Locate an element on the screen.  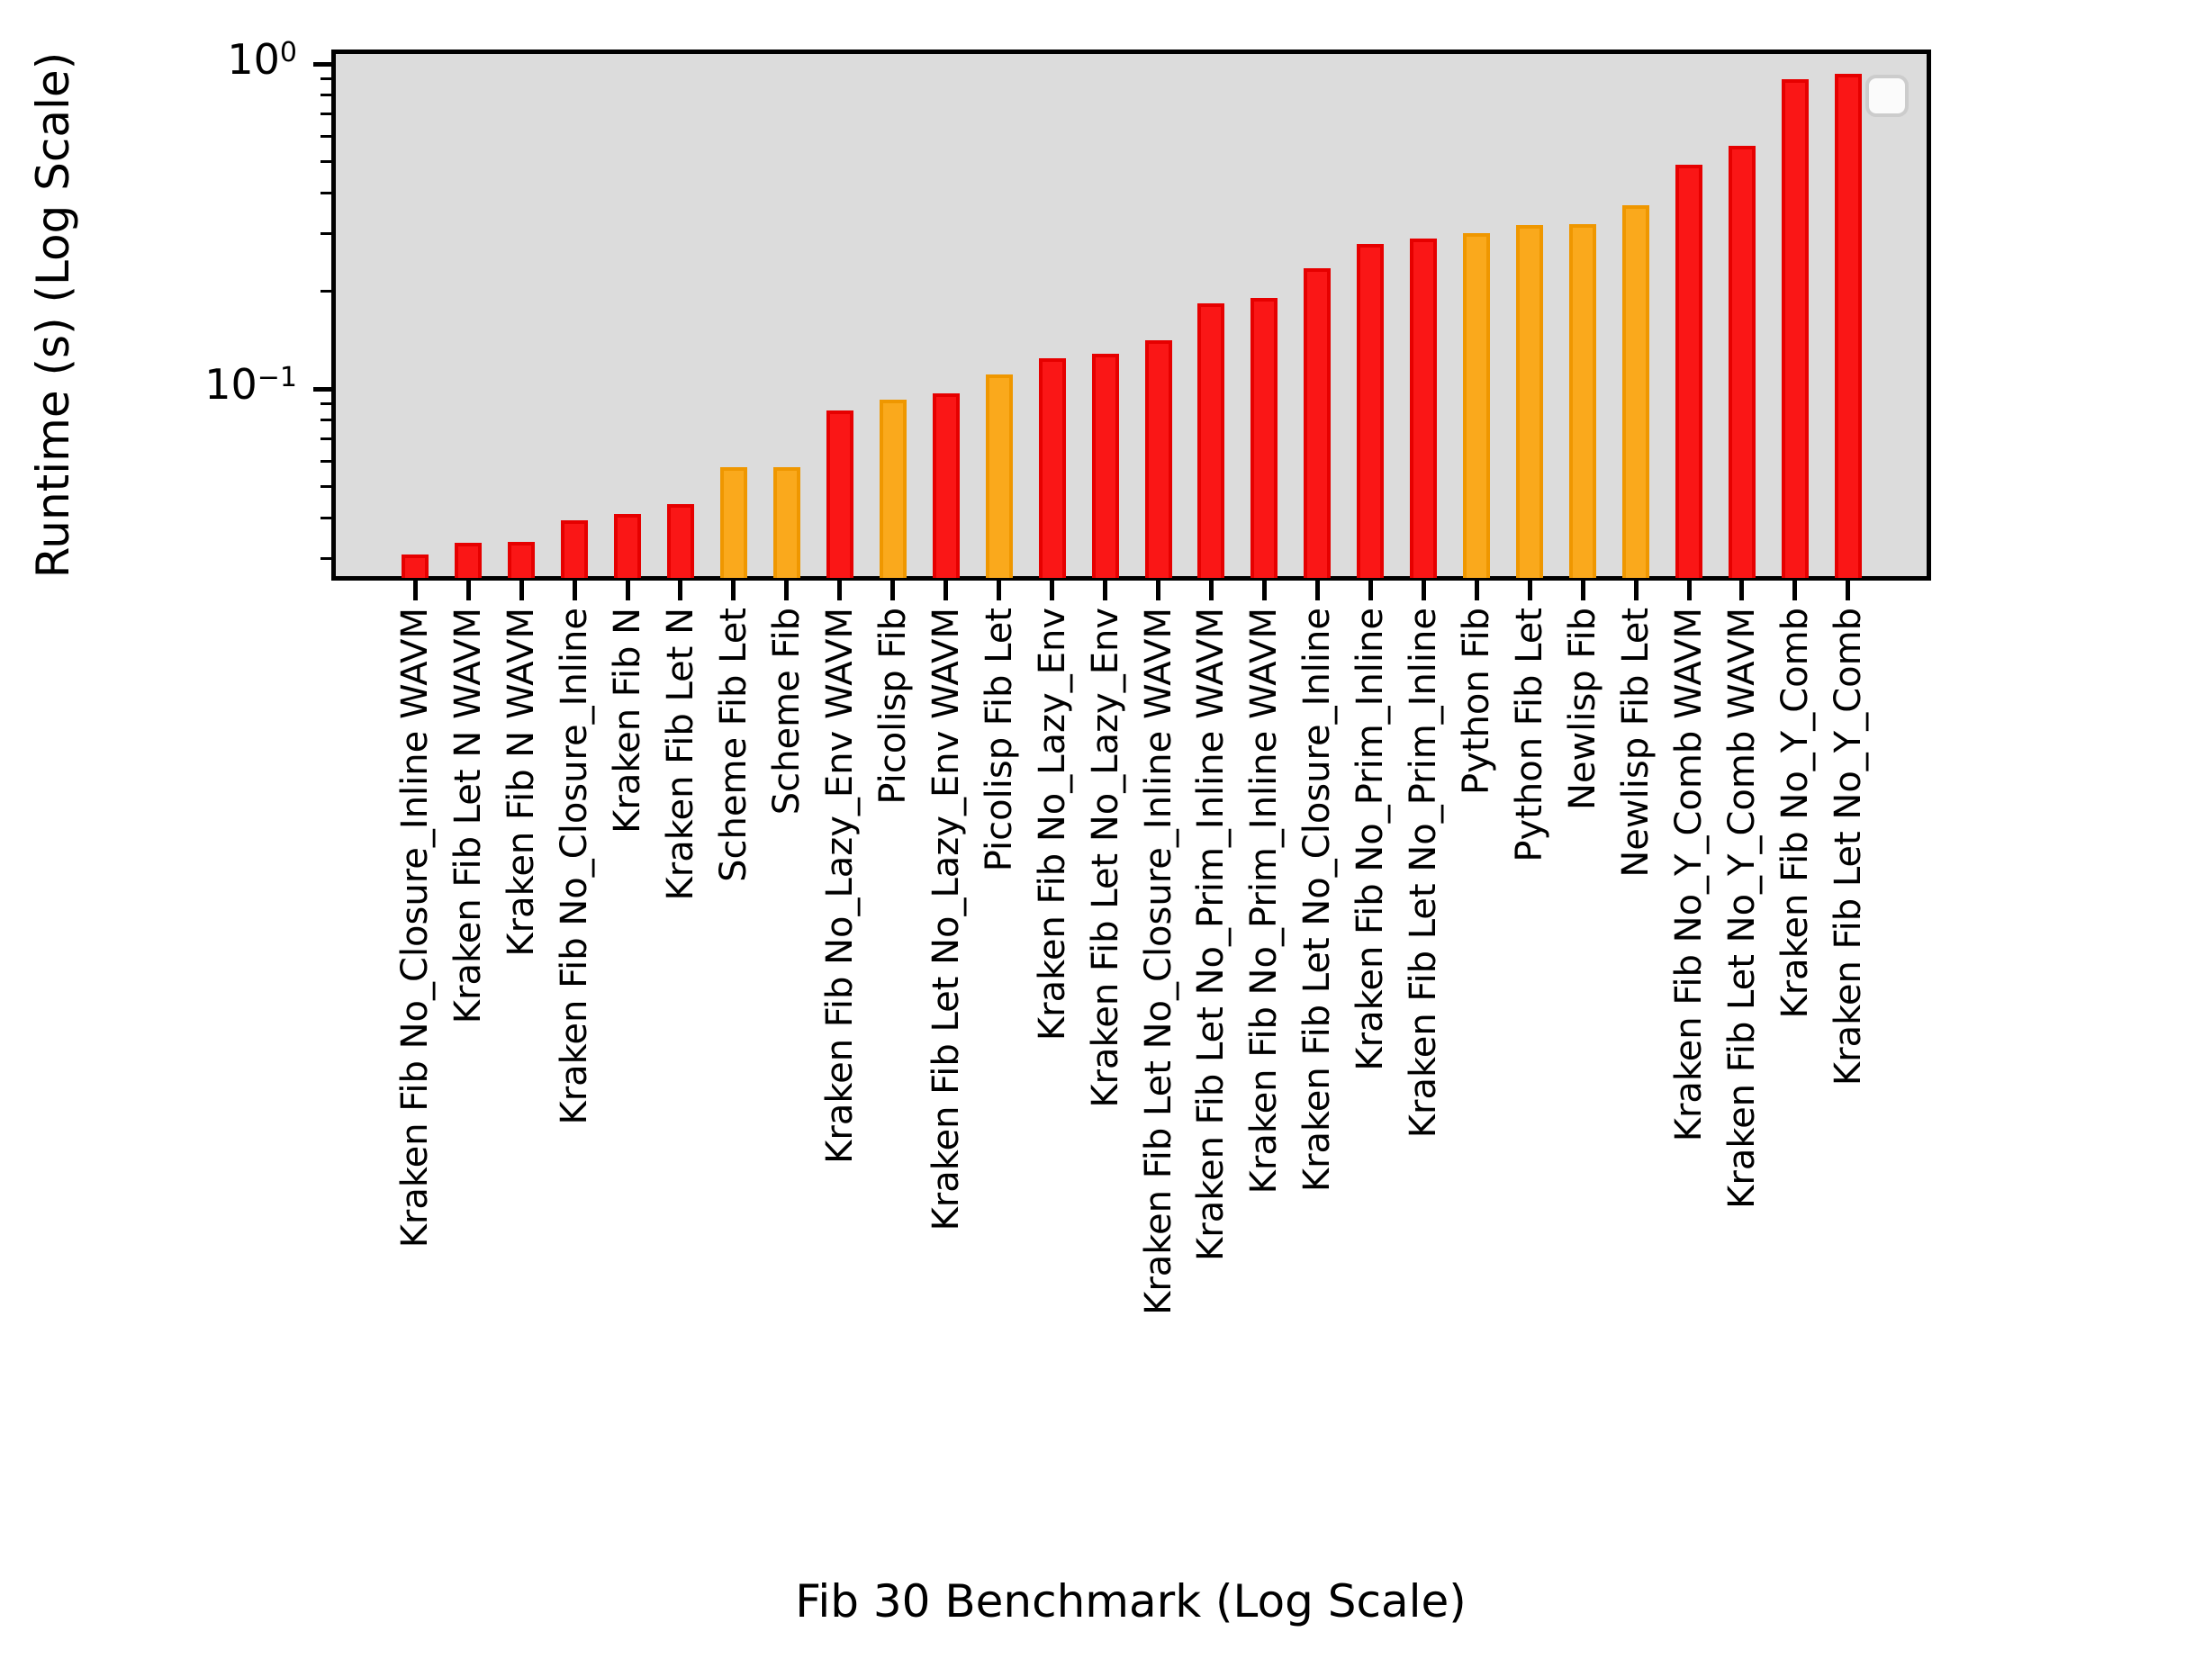
x-tick-label: Kraken Fib Let No_Lazy_Env WAVM is located at coordinates (946, 919).